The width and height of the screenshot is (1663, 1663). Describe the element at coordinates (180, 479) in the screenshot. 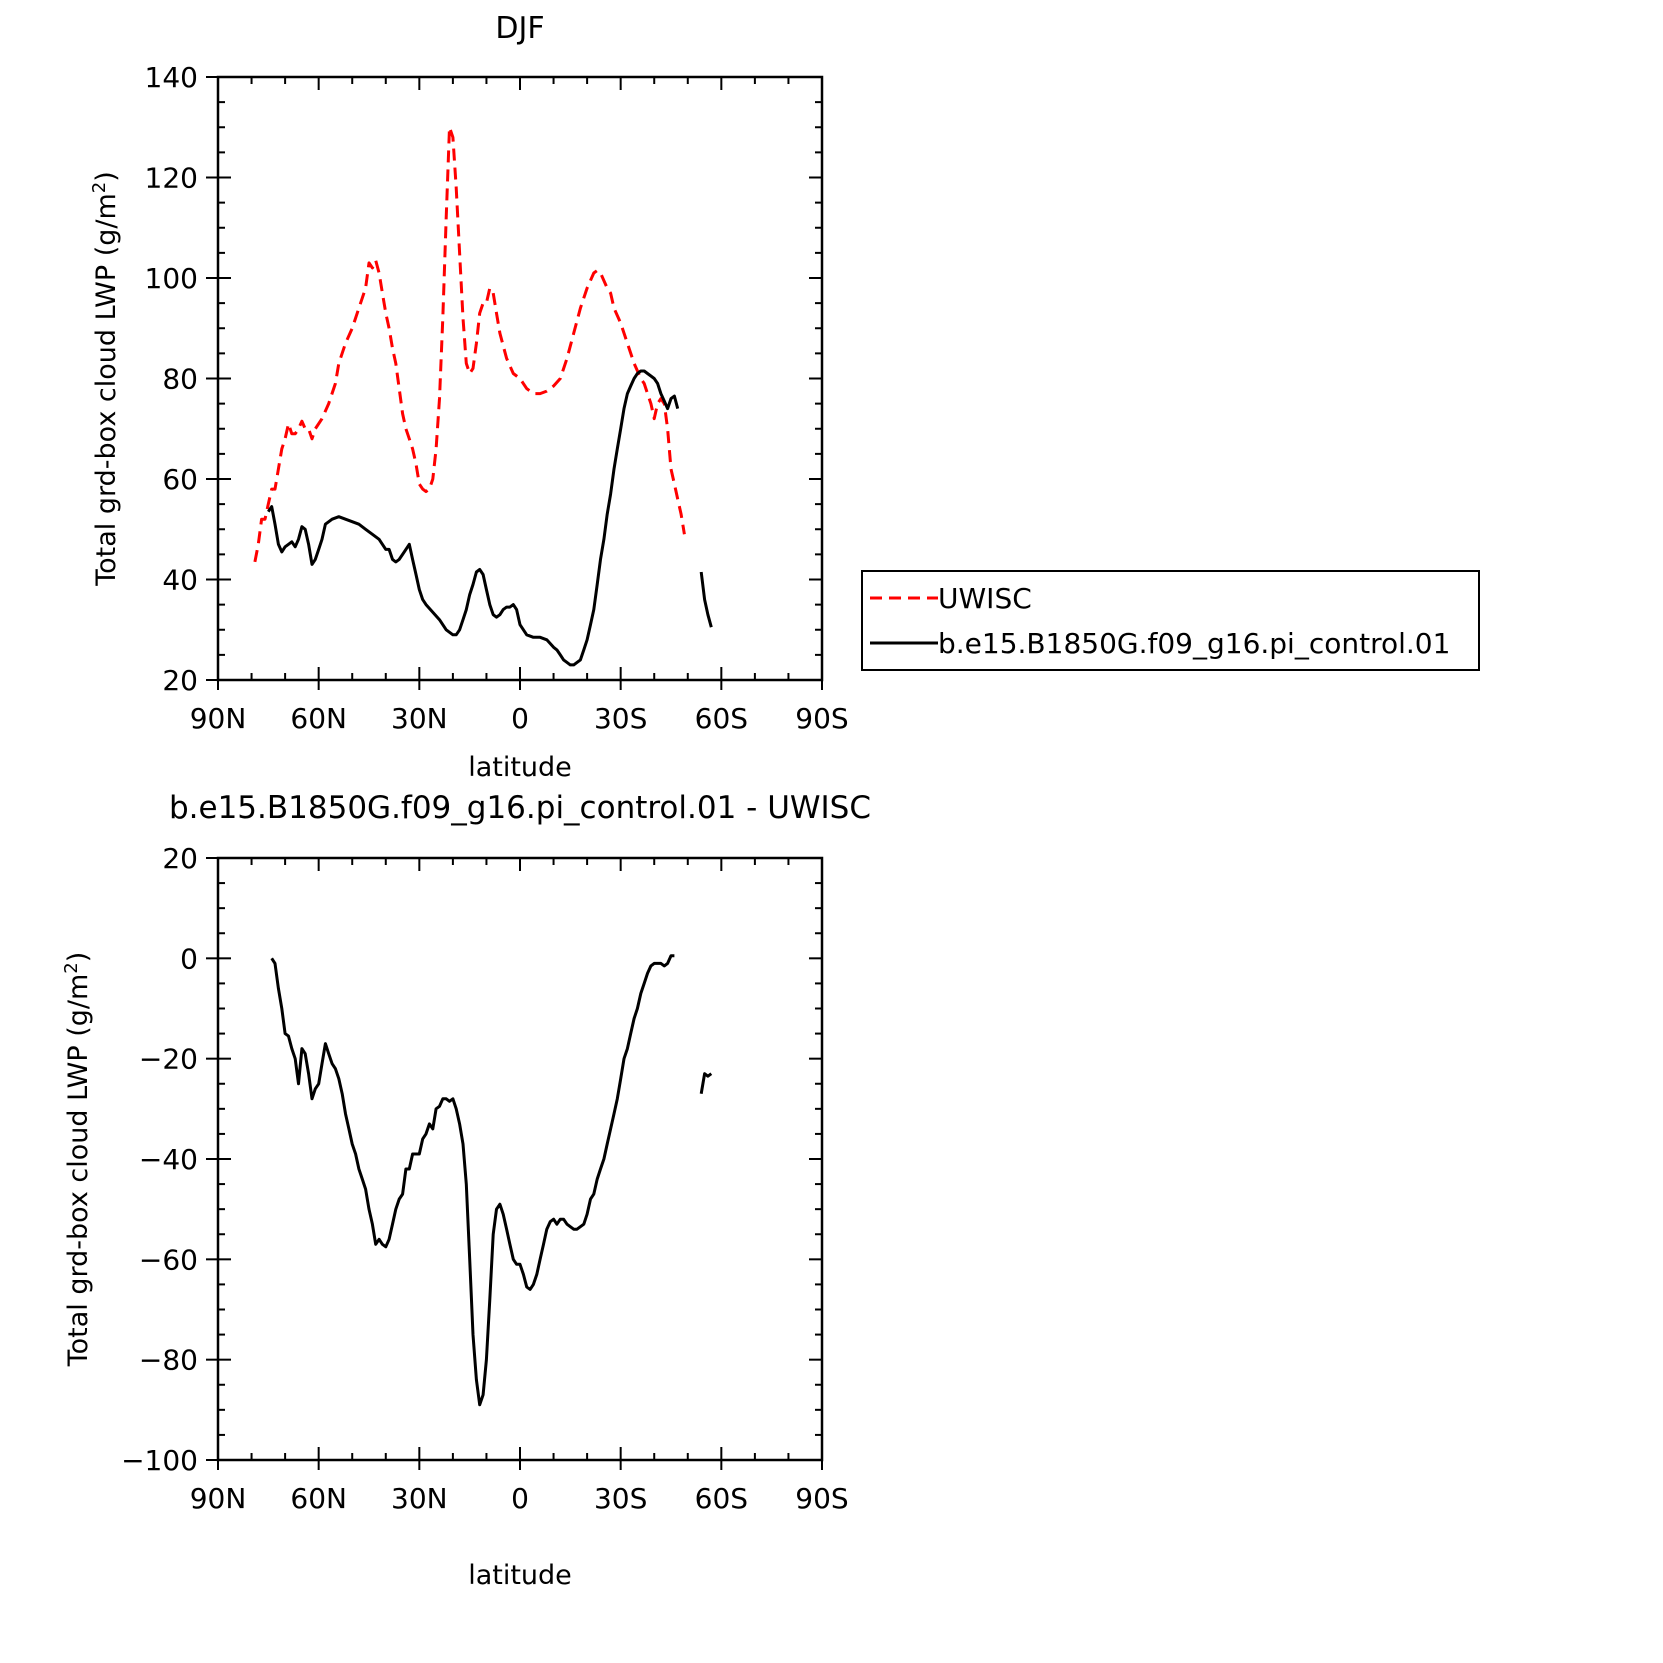

I see `y-tick-label: 60` at that location.